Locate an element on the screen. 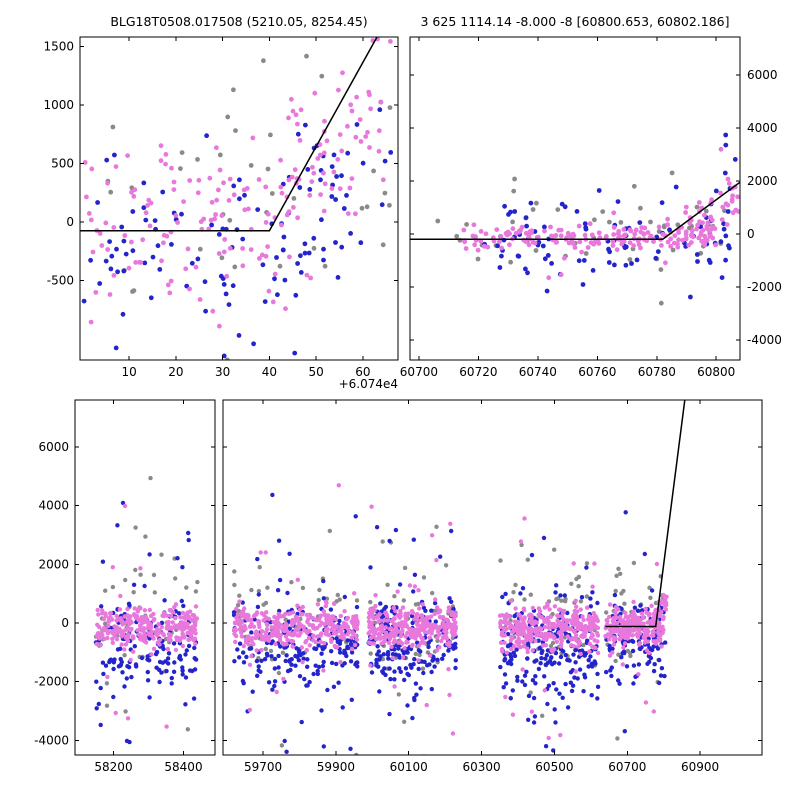 The image size is (800, 800). y-tick-label: 1500 is located at coordinates (58, 46).